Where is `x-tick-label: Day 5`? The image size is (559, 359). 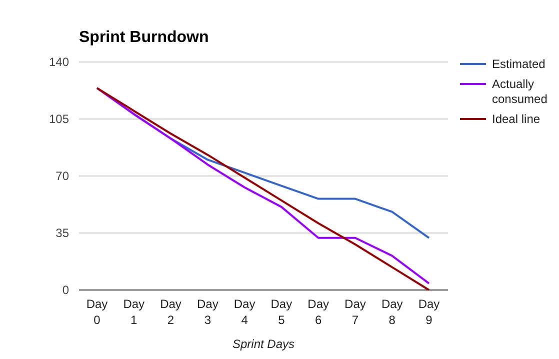
x-tick-label: Day 5 is located at coordinates (281, 312).